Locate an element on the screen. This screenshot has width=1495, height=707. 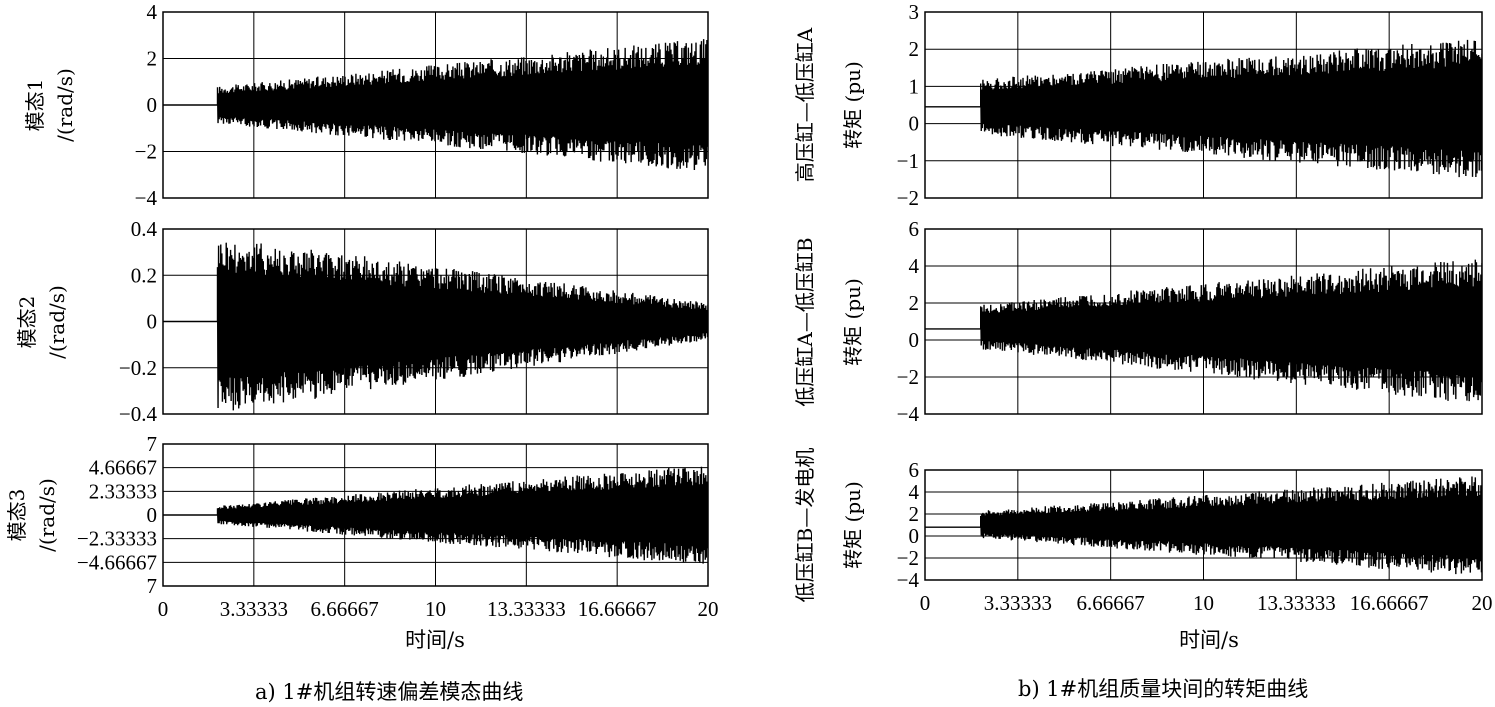
y-tick-label: −1 is located at coordinates (908, 161).